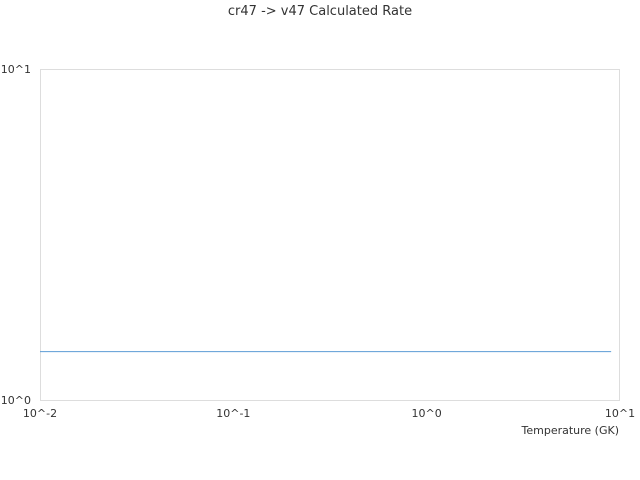 This screenshot has height=480, width=640. I want to click on x-tick-label: 10^-1, so click(233, 413).